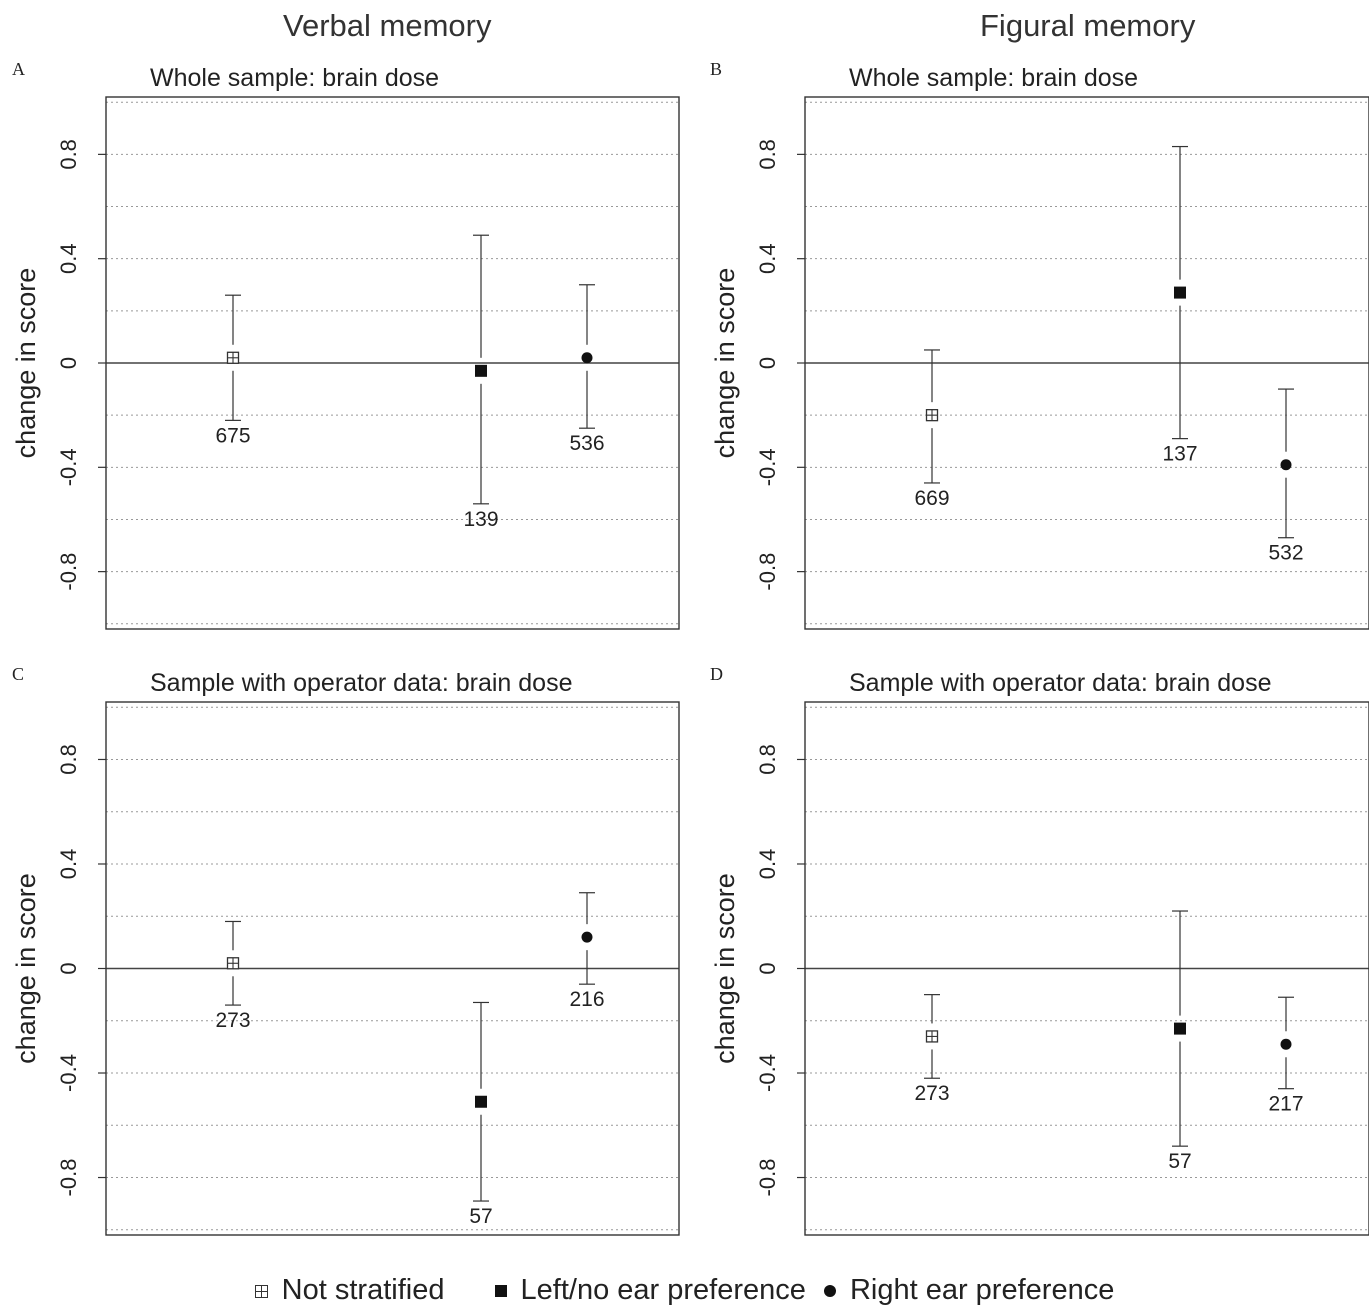 Image resolution: width=1369 pixels, height=1307 pixels. What do you see at coordinates (587, 951) in the screenshot?
I see `data-point-filled-circle: 216` at bounding box center [587, 951].